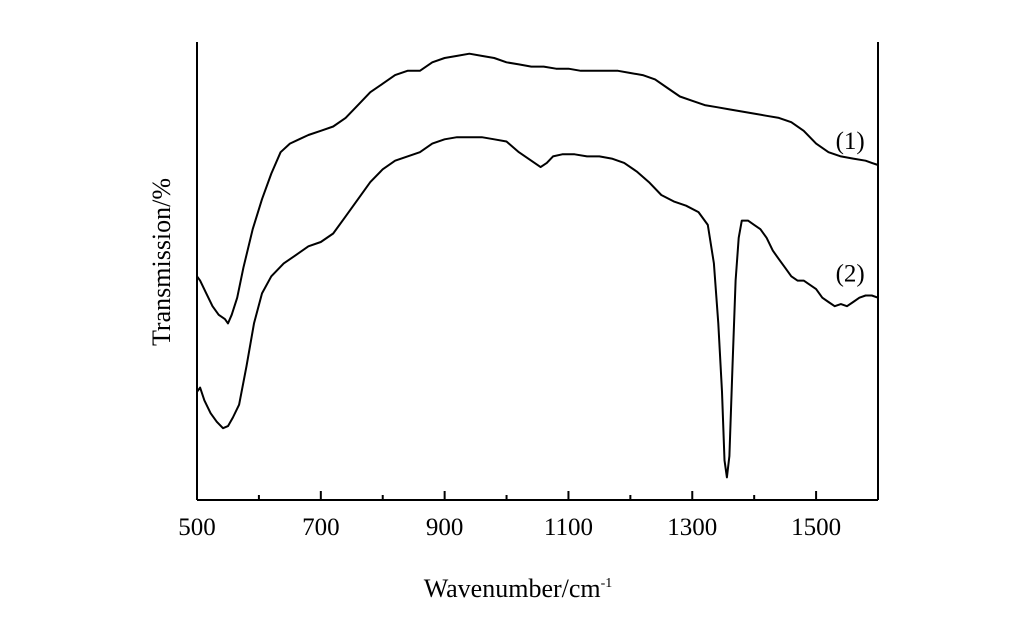 The image size is (1012, 625). What do you see at coordinates (321, 527) in the screenshot?
I see `x-tick-label: 700` at bounding box center [321, 527].